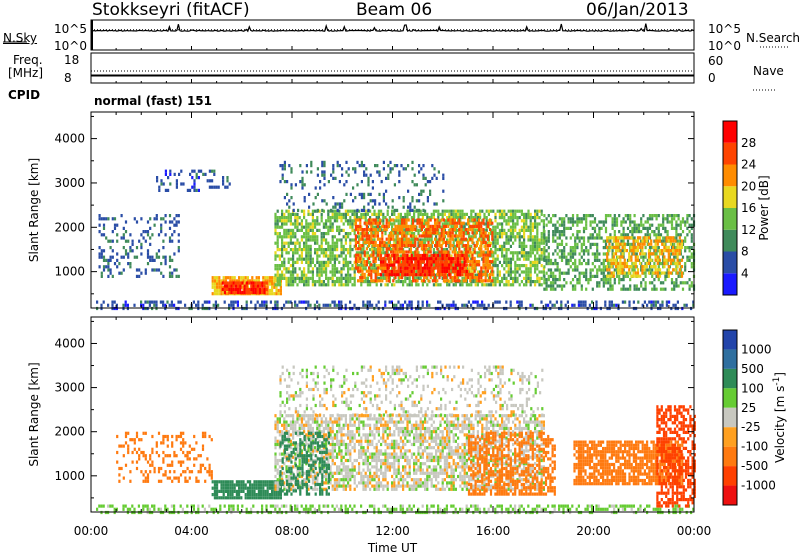  I want to click on velocity-colorbar-tick-7: -1000, so click(758, 486).